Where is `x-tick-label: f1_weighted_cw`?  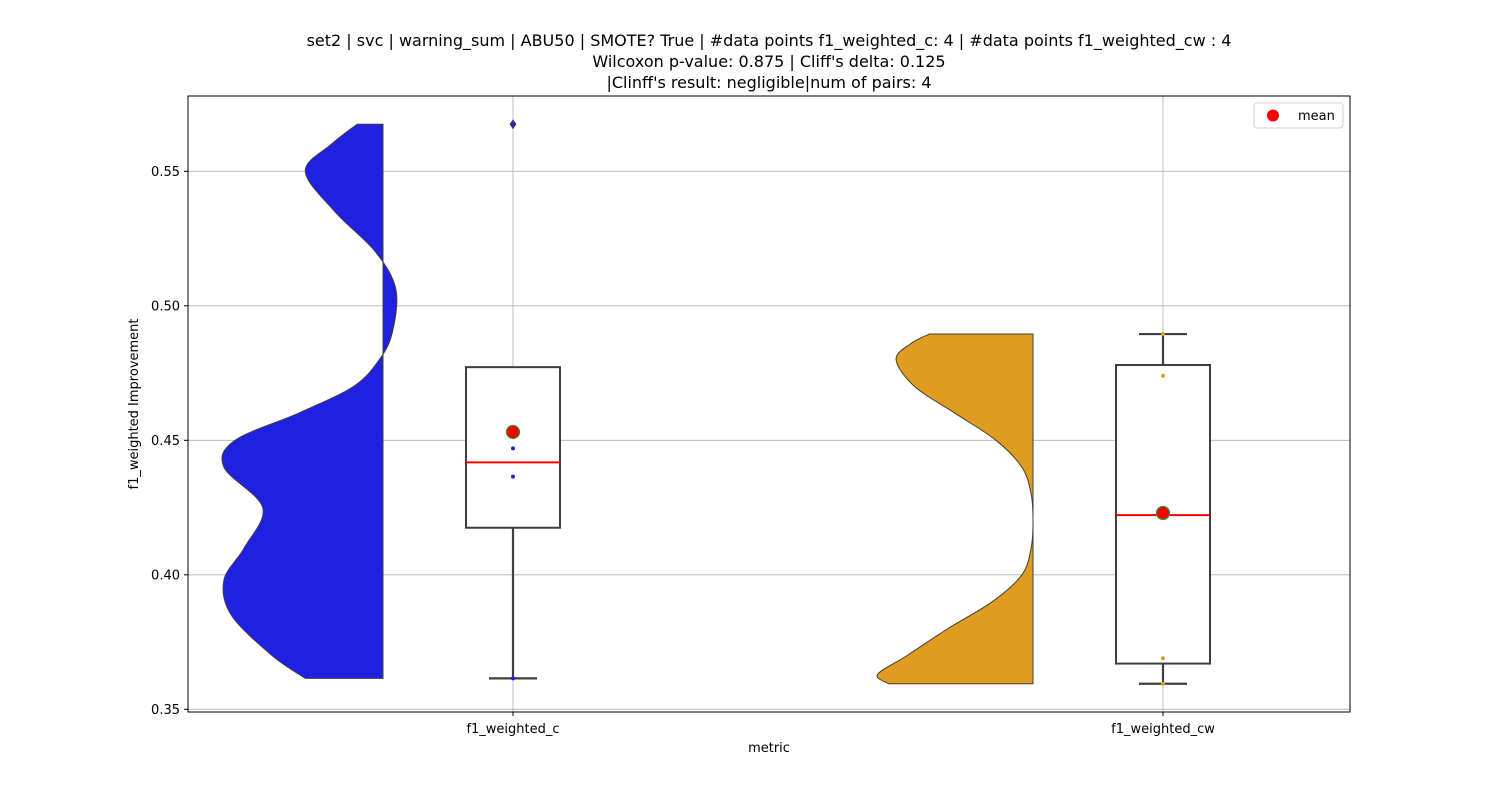 x-tick-label: f1_weighted_cw is located at coordinates (1163, 729).